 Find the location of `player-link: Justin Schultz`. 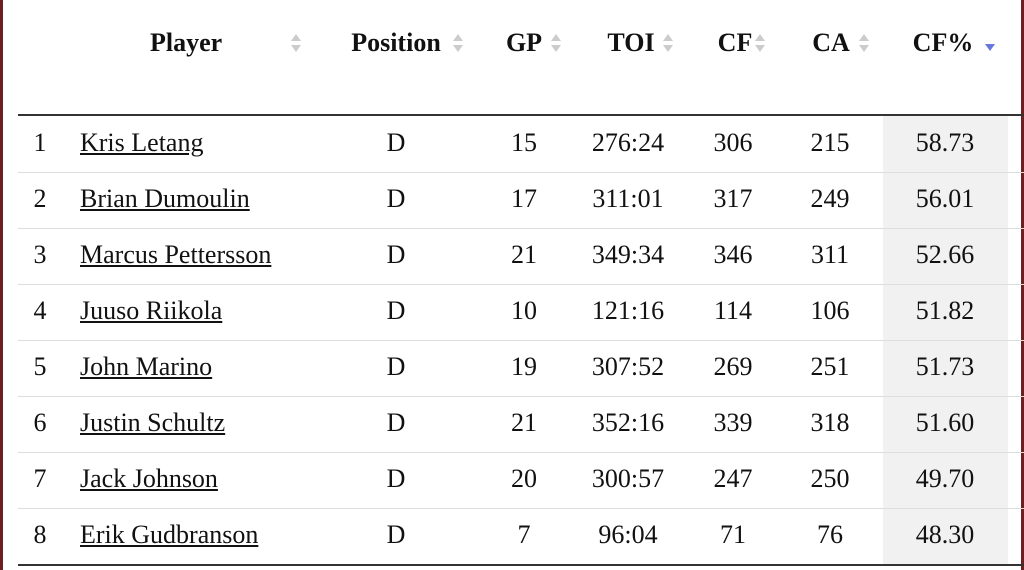

player-link: Justin Schultz is located at coordinates (153, 422).